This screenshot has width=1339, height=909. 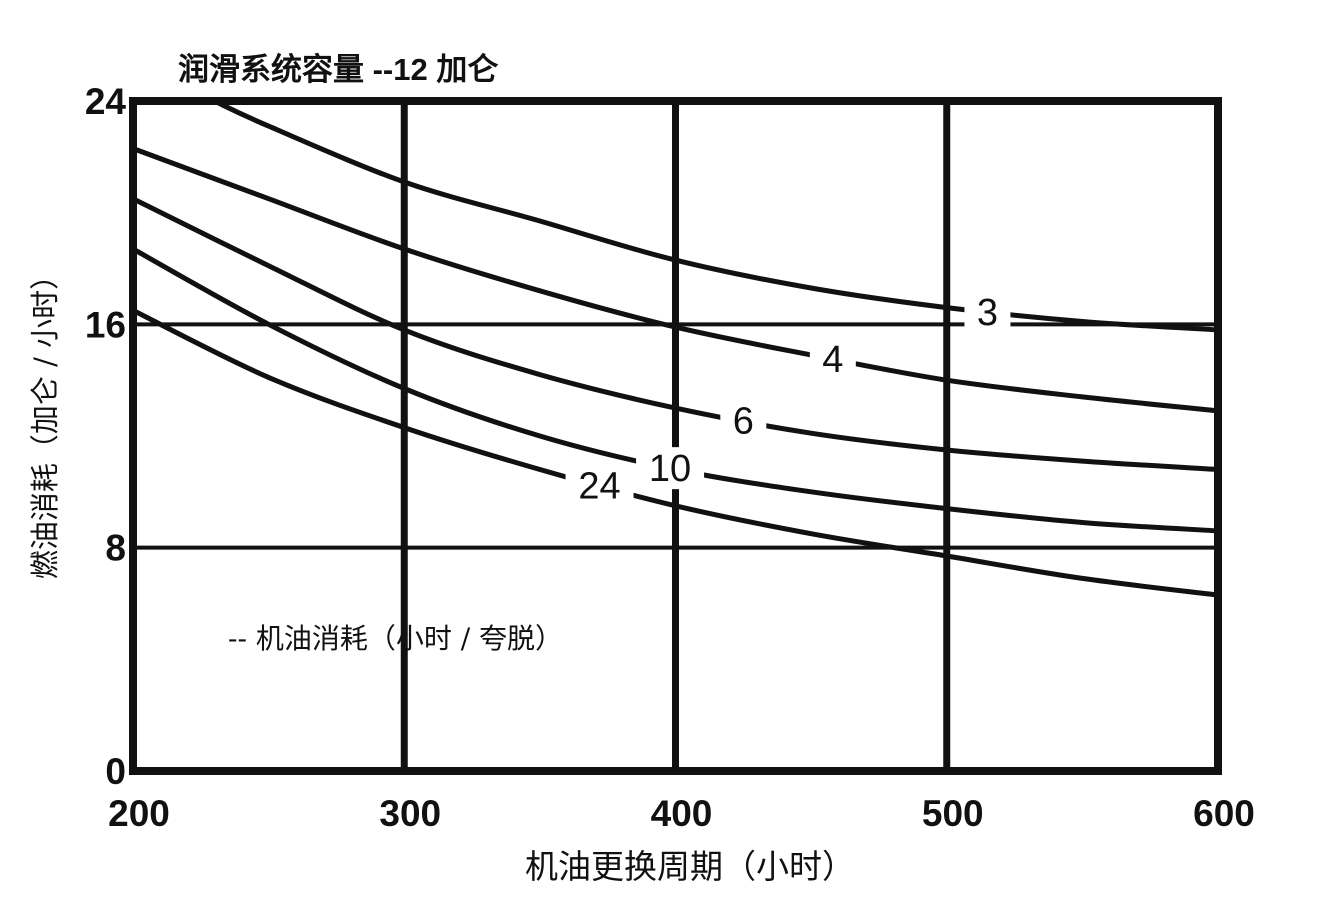 What do you see at coordinates (1224, 813) in the screenshot?
I see `x-tick-label: 600` at bounding box center [1224, 813].